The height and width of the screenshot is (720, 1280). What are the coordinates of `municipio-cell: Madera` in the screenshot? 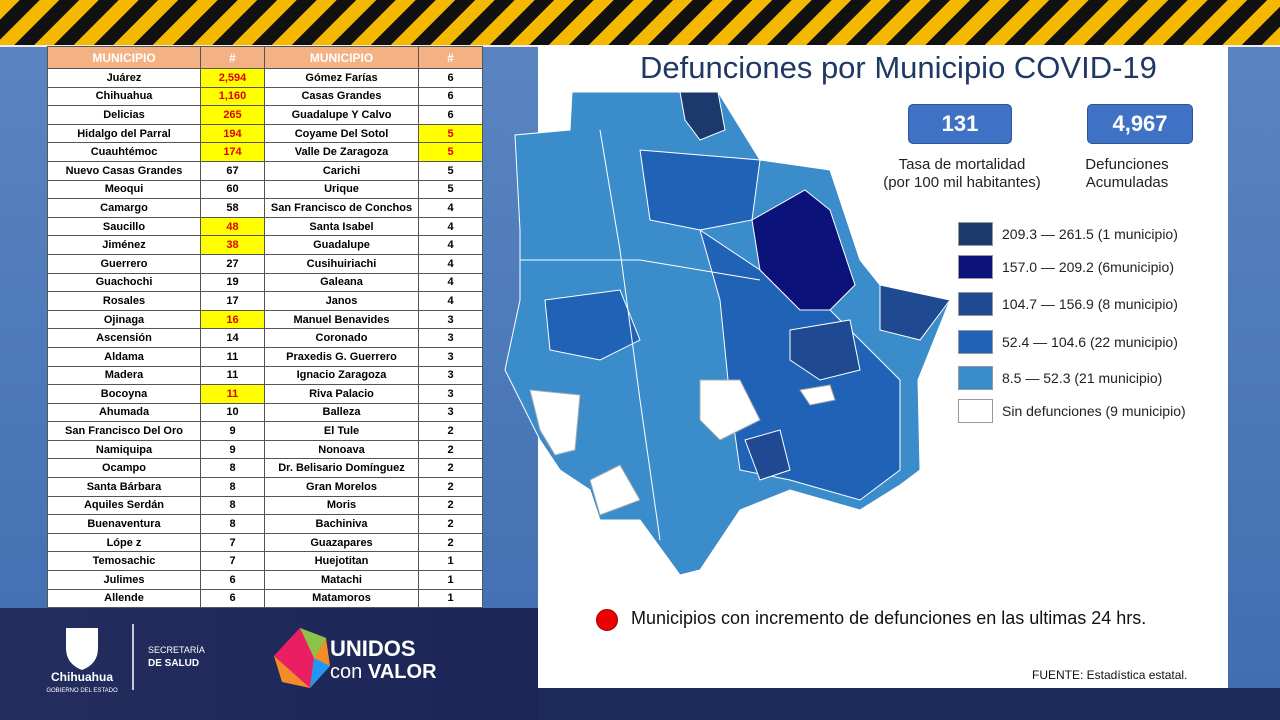 It's located at (124, 375).